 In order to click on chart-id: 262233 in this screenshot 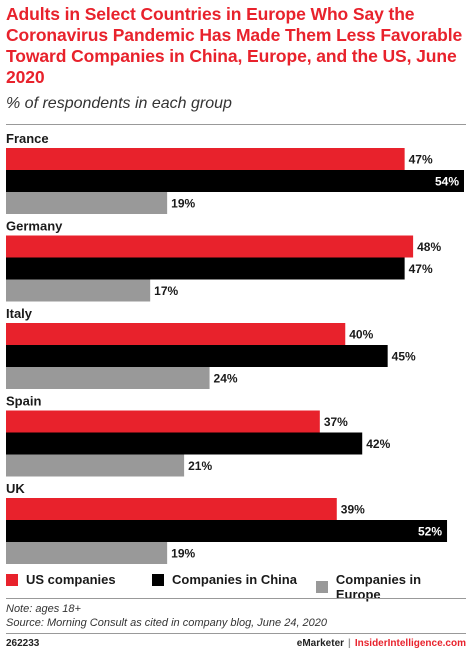, I will do `click(23, 643)`.